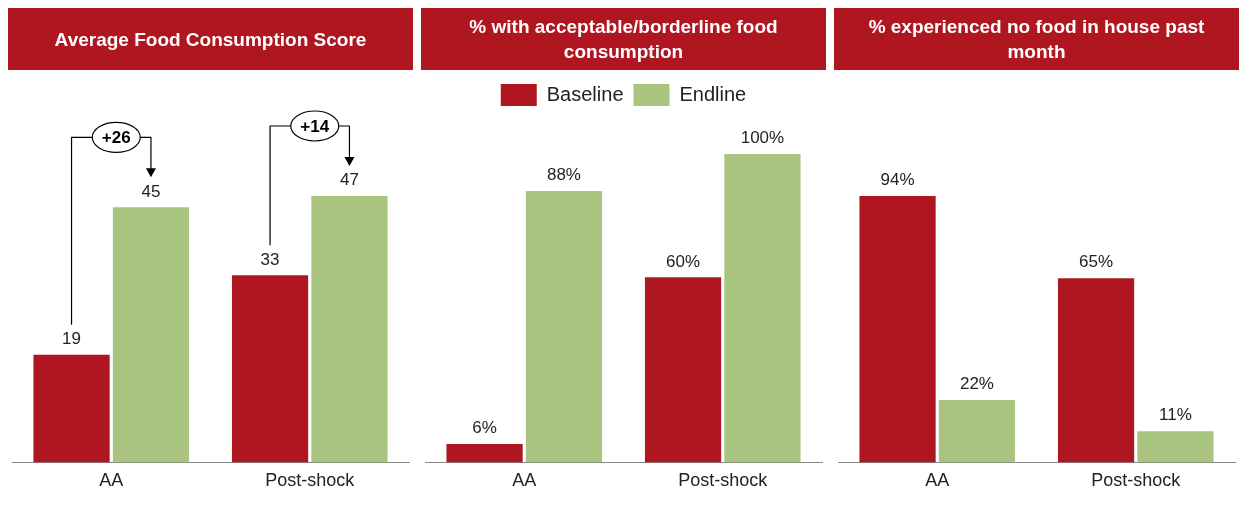 Image resolution: width=1250 pixels, height=515 pixels. Describe the element at coordinates (151, 191) in the screenshot. I see `data-label: 45` at that location.